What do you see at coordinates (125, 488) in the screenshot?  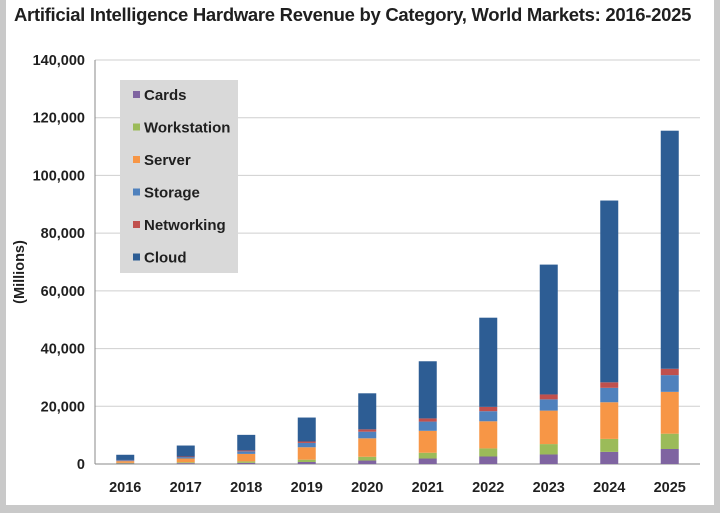 I see `x-tick-label: 2016` at bounding box center [125, 488].